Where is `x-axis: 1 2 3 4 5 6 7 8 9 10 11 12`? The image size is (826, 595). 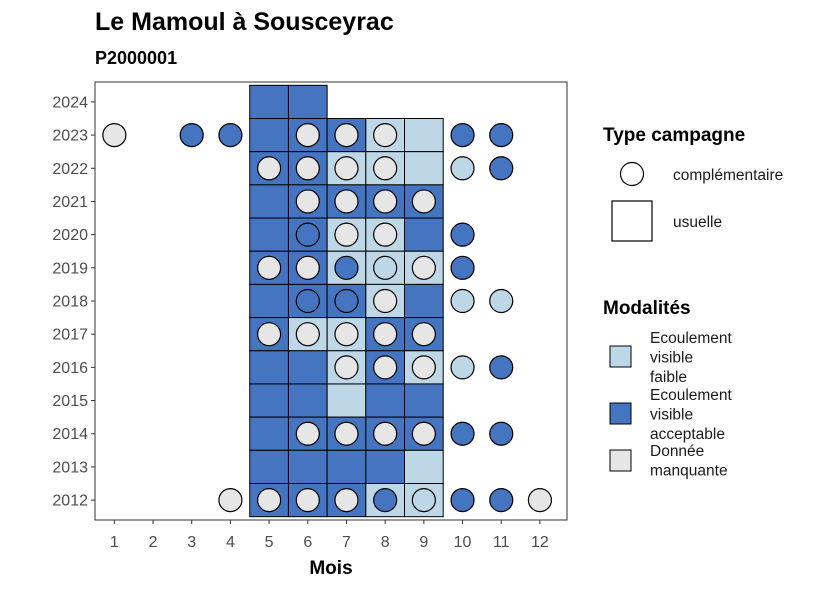
x-axis: 1 2 3 4 5 6 7 8 9 10 11 12 is located at coordinates (329, 535).